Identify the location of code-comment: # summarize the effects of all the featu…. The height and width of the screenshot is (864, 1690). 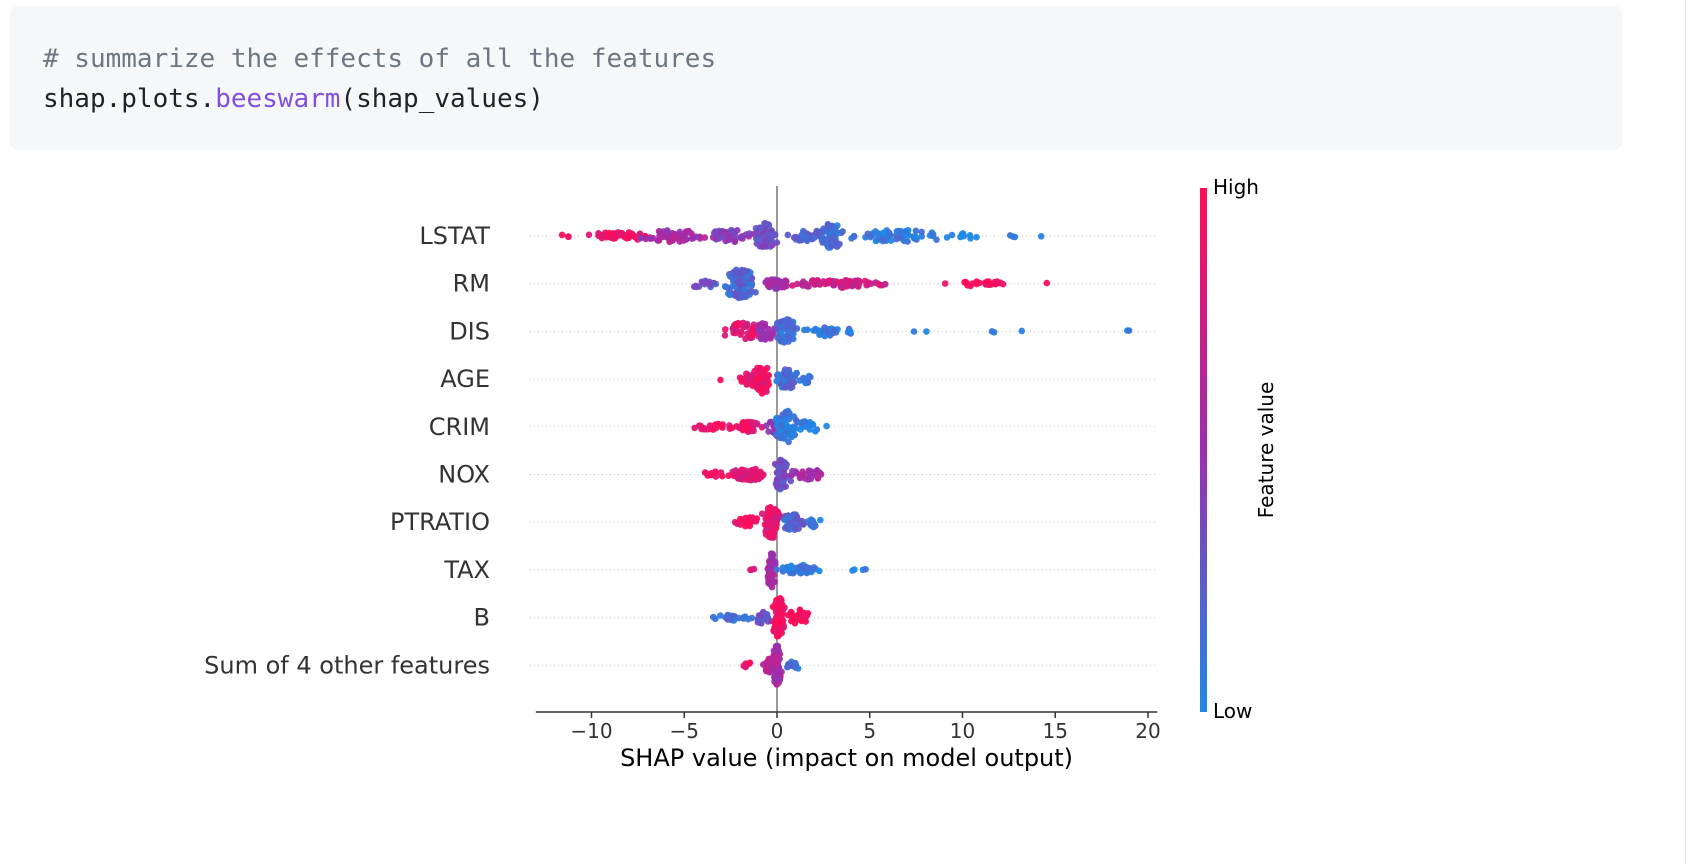
(380, 59).